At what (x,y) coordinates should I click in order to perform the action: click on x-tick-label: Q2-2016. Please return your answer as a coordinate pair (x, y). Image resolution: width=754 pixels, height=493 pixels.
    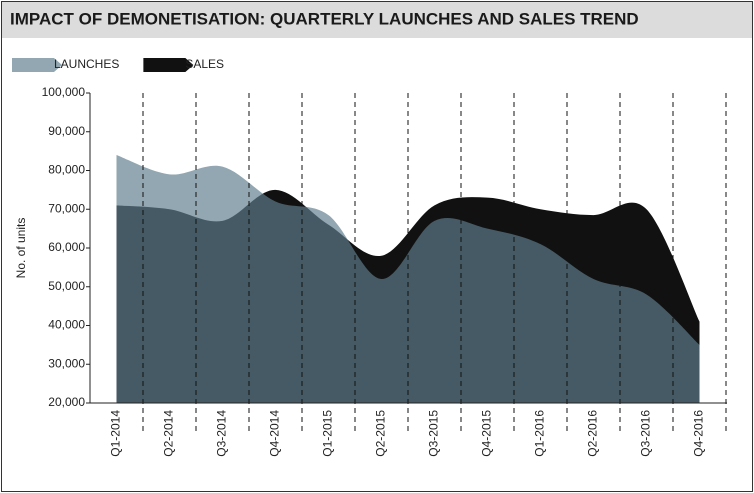
    Looking at the image, I should click on (593, 433).